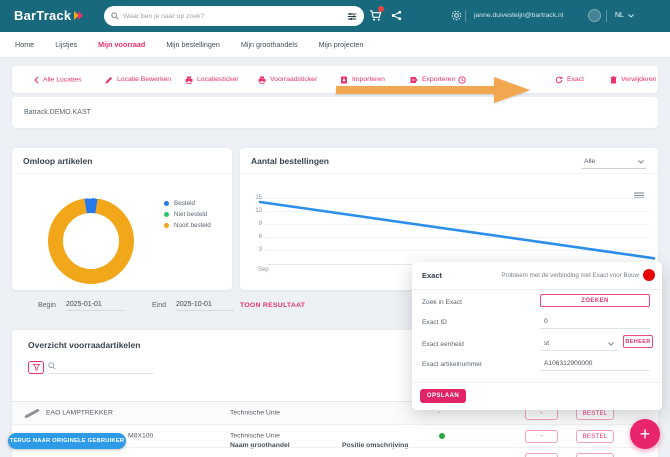  Describe the element at coordinates (141, 436) in the screenshot. I see `cell-product: M8X100` at that location.